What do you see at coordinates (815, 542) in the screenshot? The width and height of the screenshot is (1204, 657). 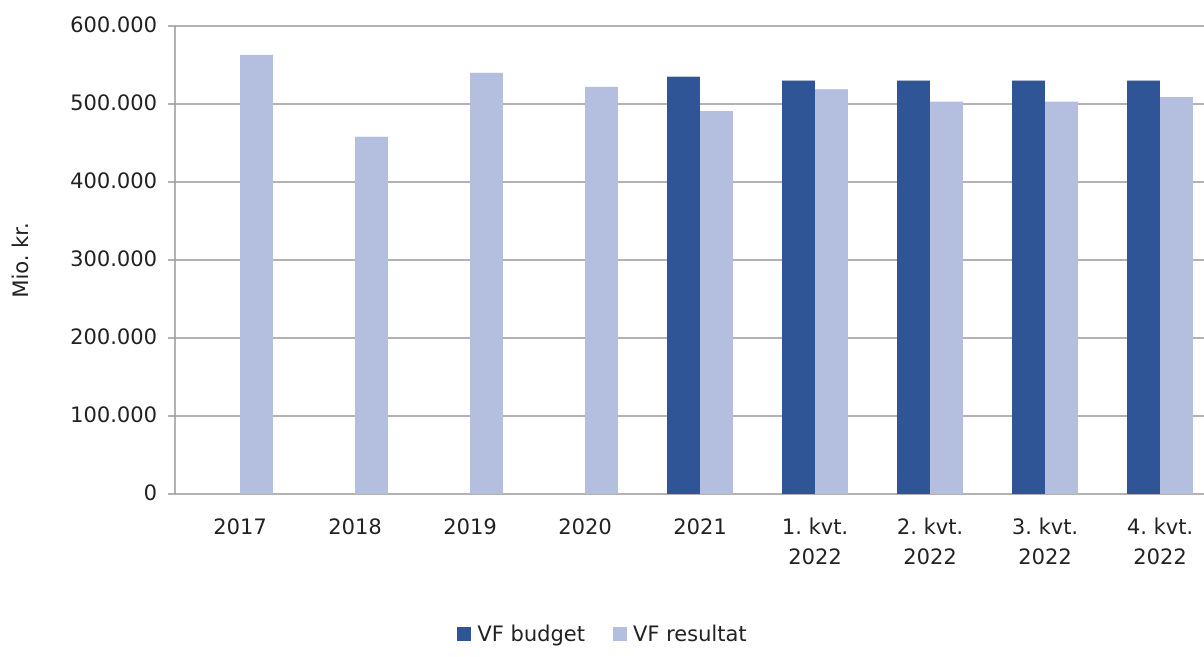 I see `x-tick-label: 1. kvt. 2022` at bounding box center [815, 542].